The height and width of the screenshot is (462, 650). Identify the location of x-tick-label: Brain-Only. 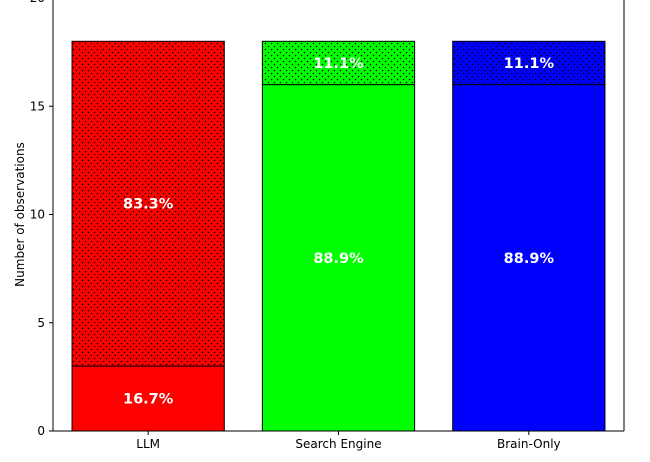
(529, 444).